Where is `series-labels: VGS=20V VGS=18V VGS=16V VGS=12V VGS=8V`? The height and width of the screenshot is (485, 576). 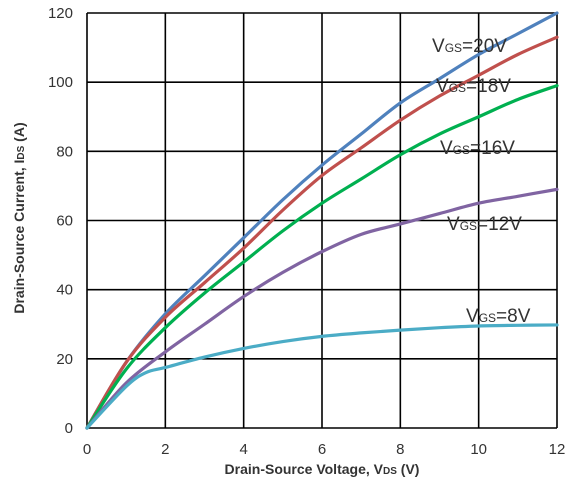 series-labels: VGS=20V VGS=18V VGS=16V VGS=12V VGS=8V is located at coordinates (481, 181).